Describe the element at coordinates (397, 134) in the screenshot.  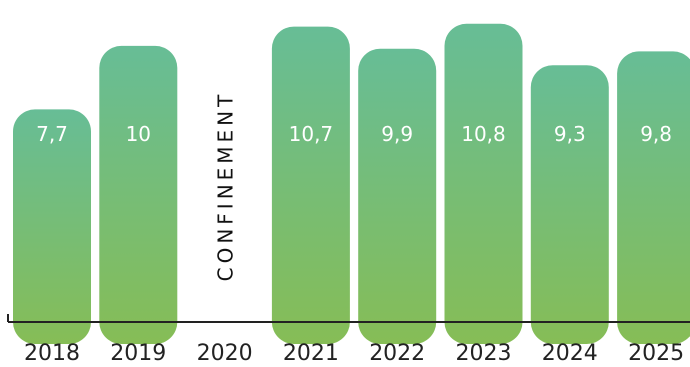
I see `bar-value-label-2022: 9,9` at that location.